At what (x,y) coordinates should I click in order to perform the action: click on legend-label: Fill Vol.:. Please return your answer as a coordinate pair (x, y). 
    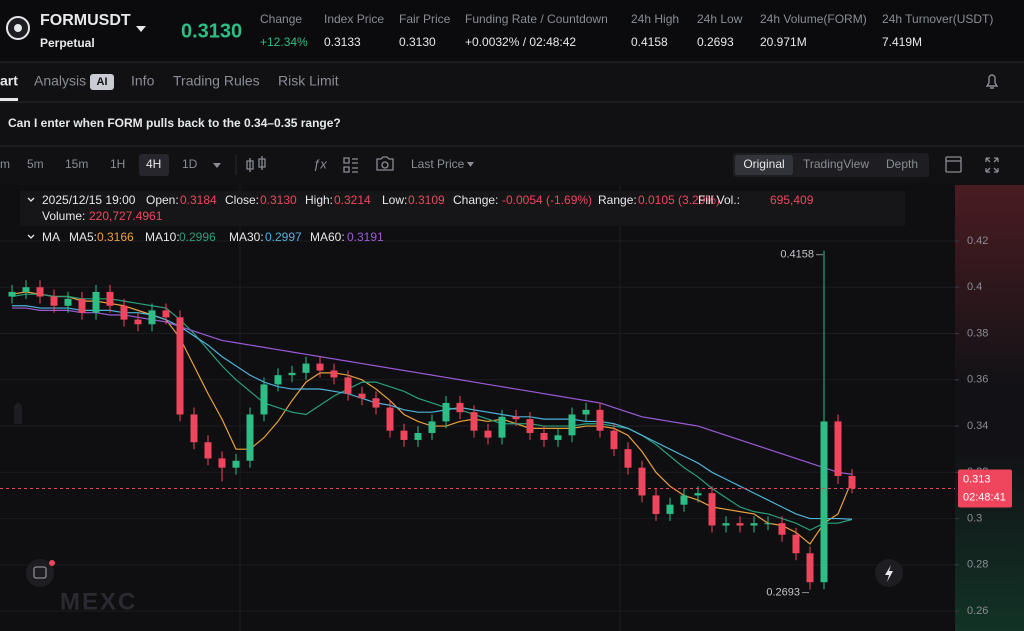
    Looking at the image, I should click on (719, 200).